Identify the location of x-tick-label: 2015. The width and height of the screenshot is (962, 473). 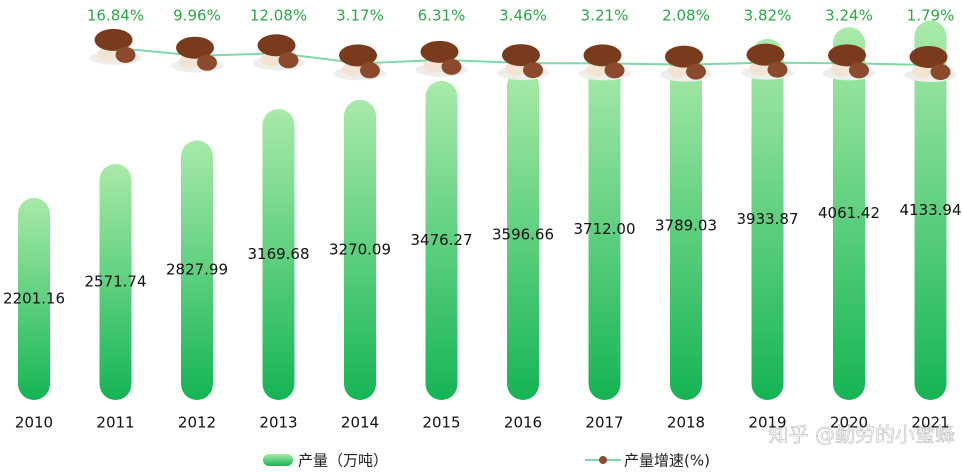
(441, 423).